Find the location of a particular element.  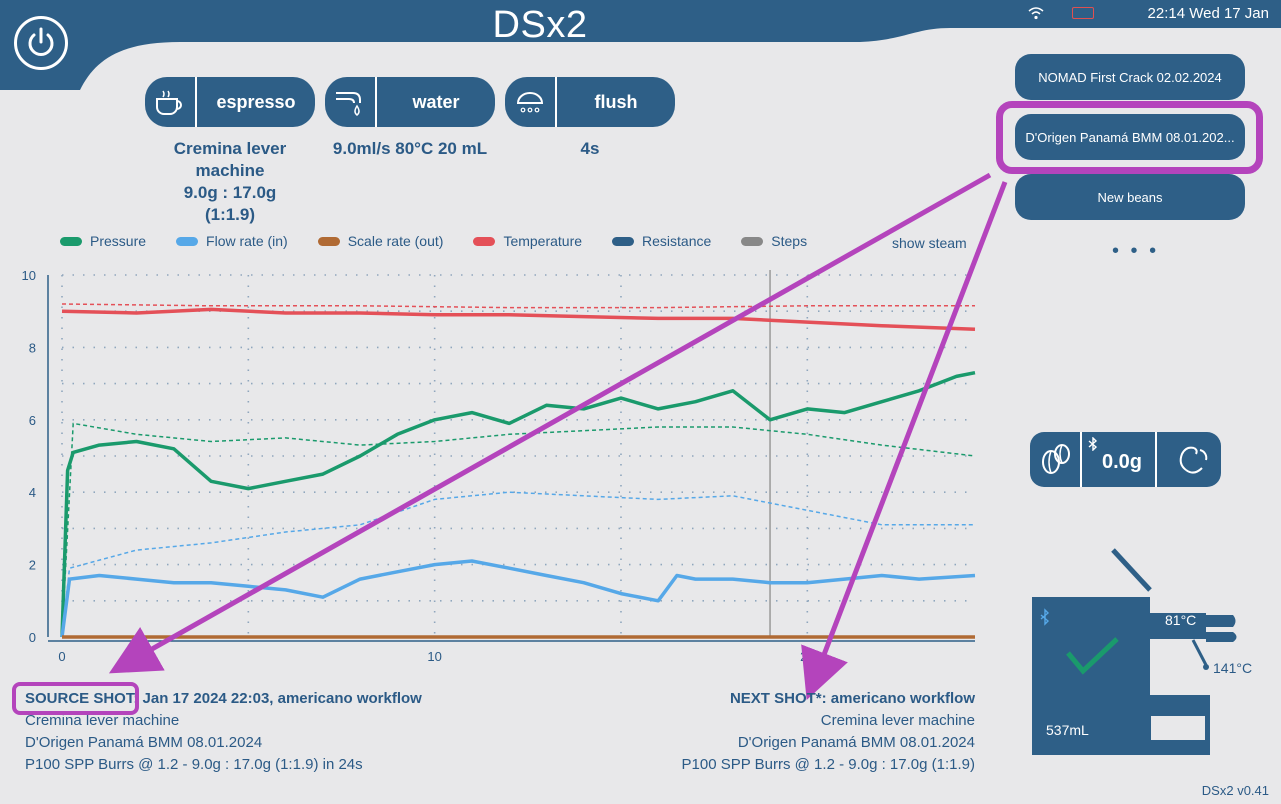

source-shot-highlight is located at coordinates (75, 698).